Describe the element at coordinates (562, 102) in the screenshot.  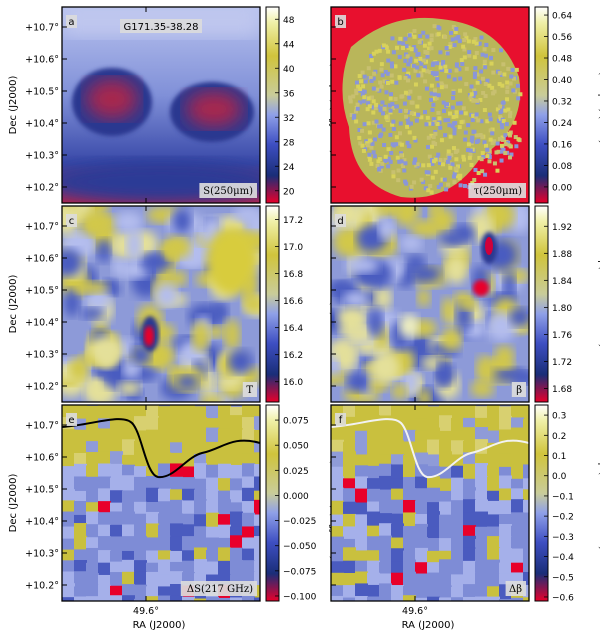
I see `colorbar-tick-label: 0.32` at that location.